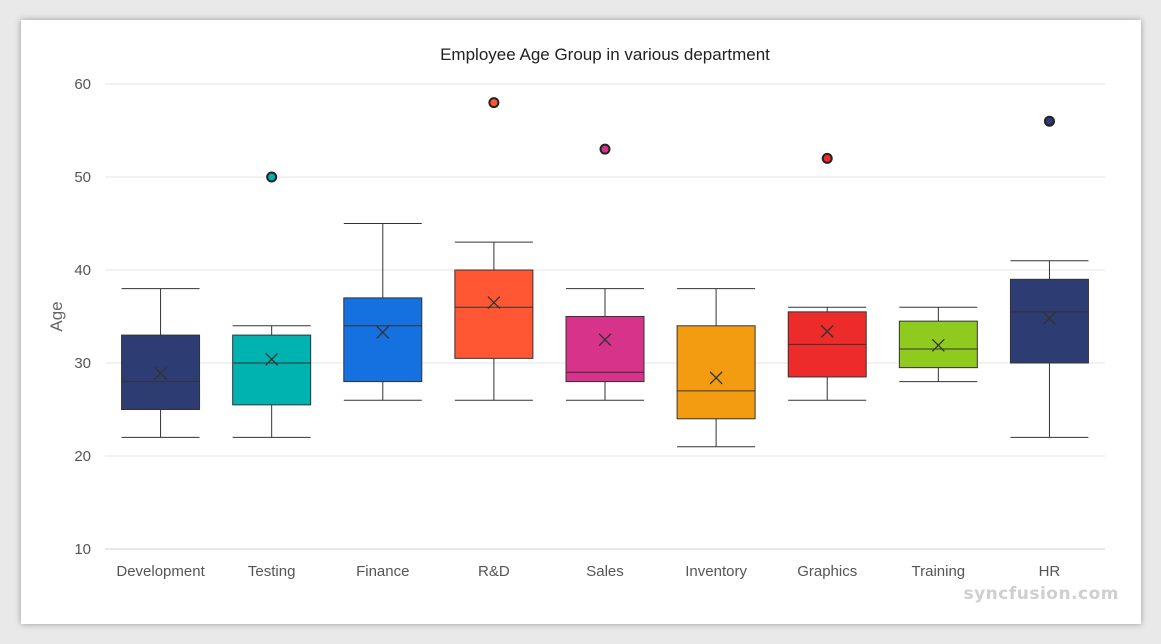 The height and width of the screenshot is (644, 1161). Describe the element at coordinates (161, 434) in the screenshot. I see `box-development: Development` at that location.